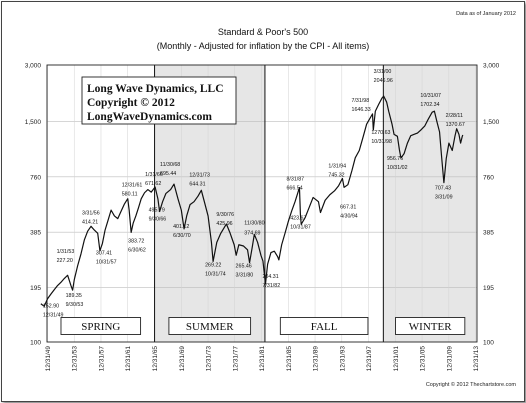 This screenshot has height=403, width=526. What do you see at coordinates (430, 96) in the screenshot?
I see `annotation-label: 10/31/07` at bounding box center [430, 96].